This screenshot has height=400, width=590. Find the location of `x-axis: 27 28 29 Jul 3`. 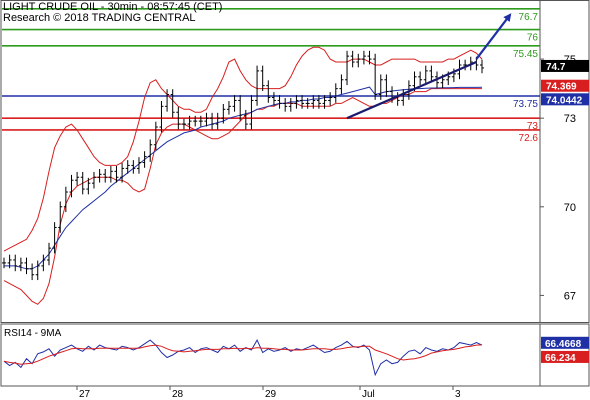

x-axis: 27 28 29 Jul 3 is located at coordinates (268, 393).